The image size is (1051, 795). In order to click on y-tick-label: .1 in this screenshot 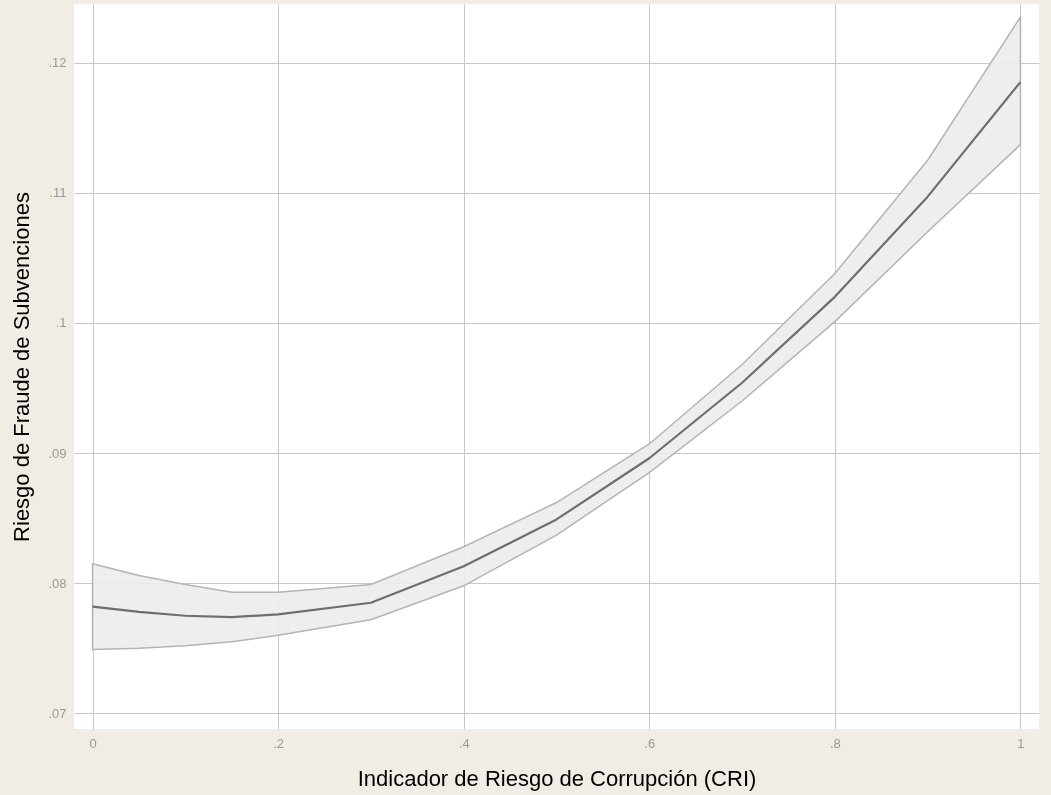, I will do `click(61, 323)`.